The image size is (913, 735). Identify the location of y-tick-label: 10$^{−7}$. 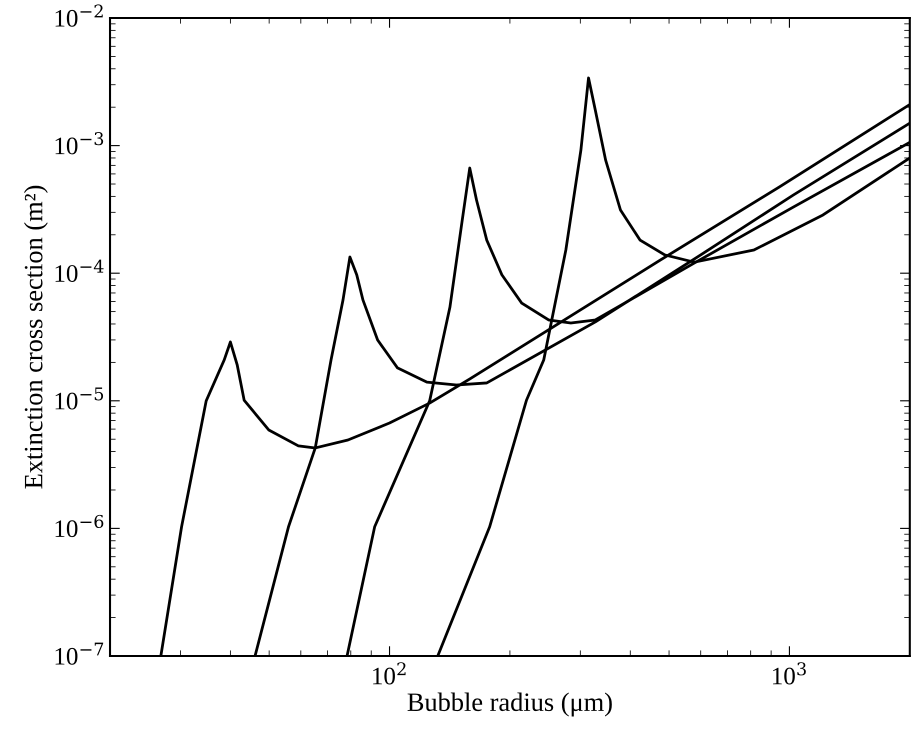
(80, 653).